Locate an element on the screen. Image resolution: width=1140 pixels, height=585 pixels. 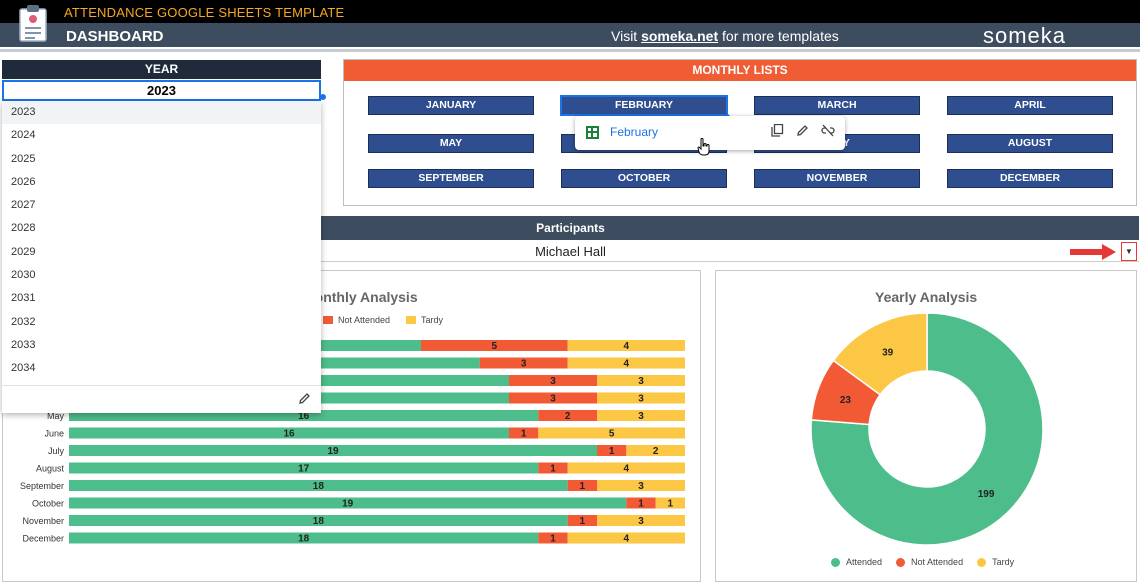
category-label: December is located at coordinates (43, 539).